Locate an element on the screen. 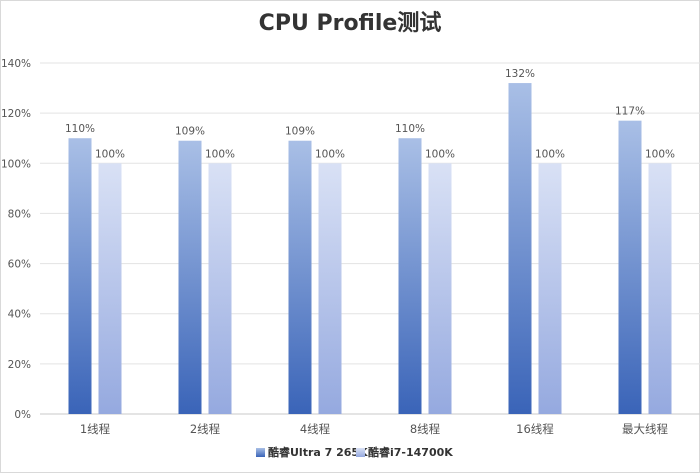 This screenshot has width=700, height=473. legend: 酷睿Ultra 7 265K 酷睿i7-14700K is located at coordinates (354, 452).